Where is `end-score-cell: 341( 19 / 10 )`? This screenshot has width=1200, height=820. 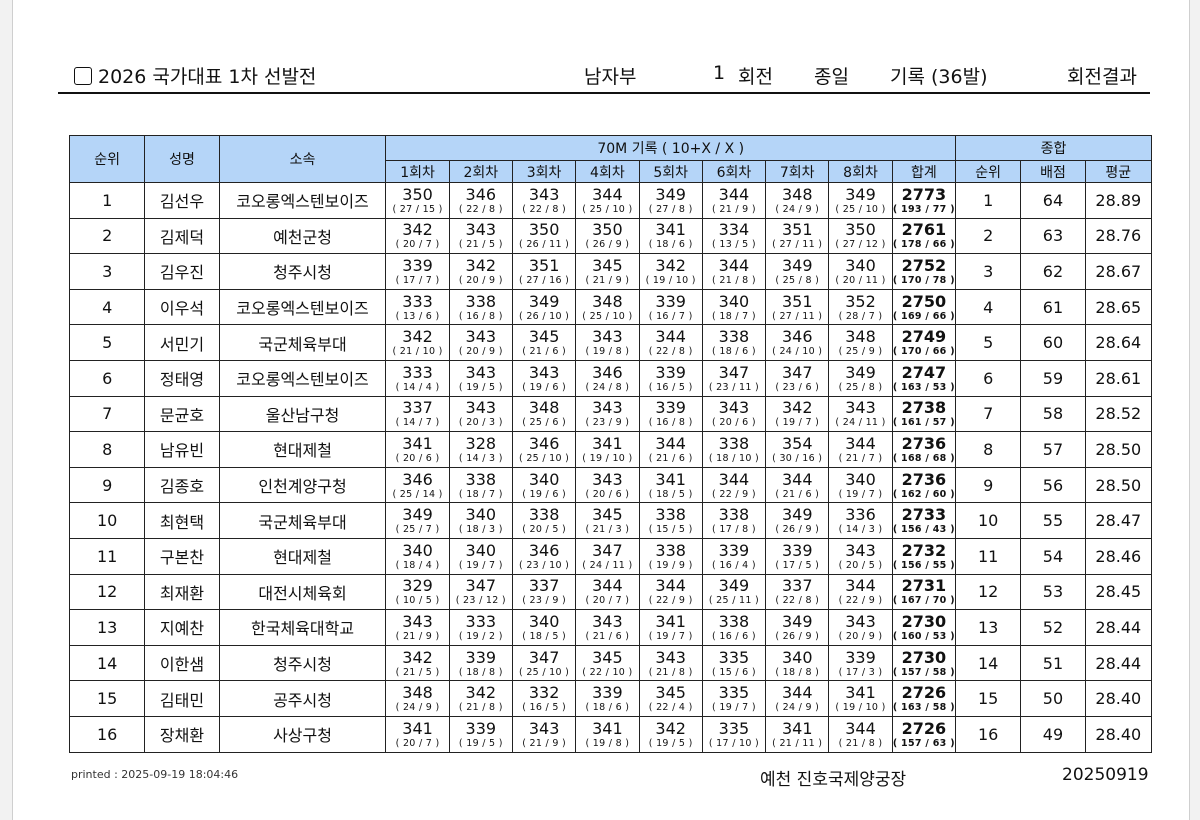 end-score-cell: 341( 19 / 10 ) is located at coordinates (607, 449).